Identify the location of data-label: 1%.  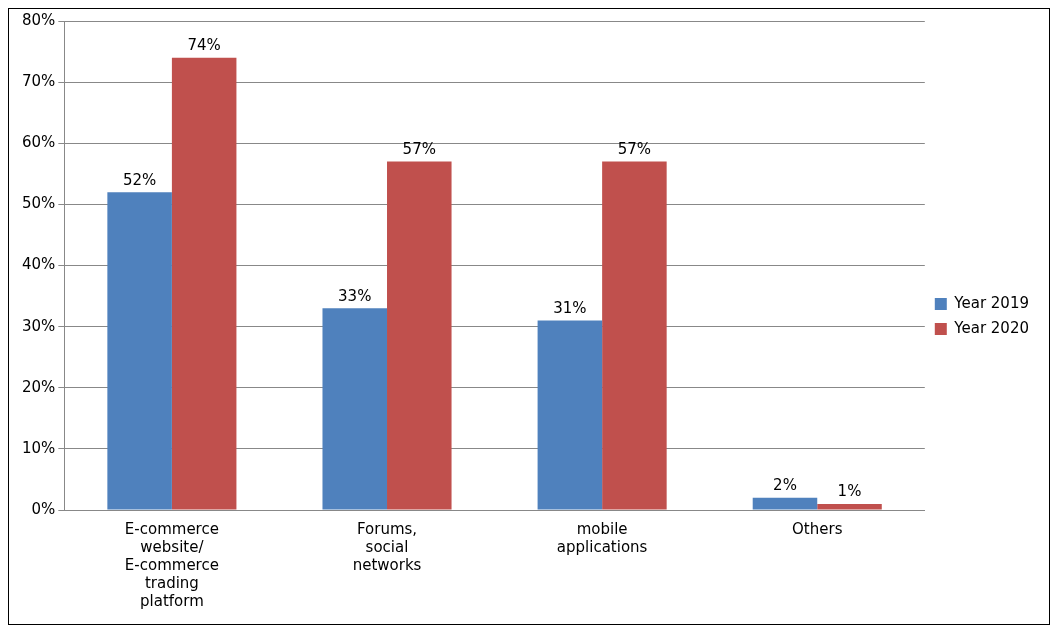
(849, 491).